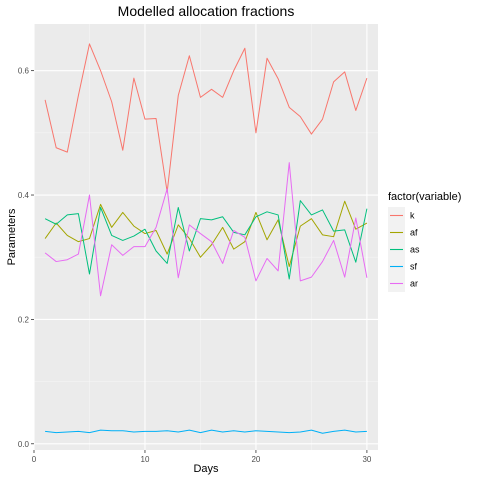  What do you see at coordinates (206, 11) in the screenshot?
I see `chart-title: Modelled allocation fractions` at bounding box center [206, 11].